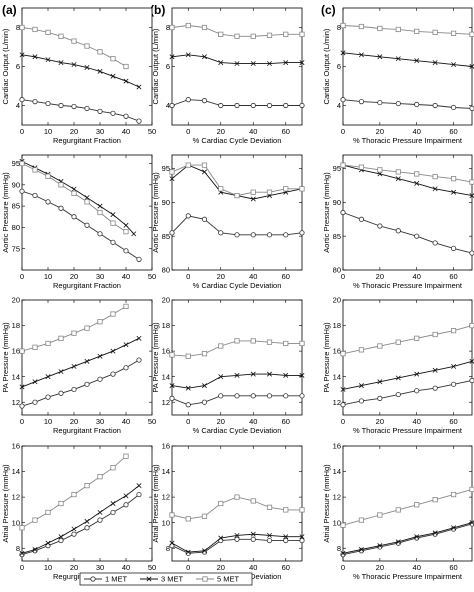 The image size is (474, 592). Describe the element at coordinates (166, 202) in the screenshot. I see `y-tick-label: 90` at that location.